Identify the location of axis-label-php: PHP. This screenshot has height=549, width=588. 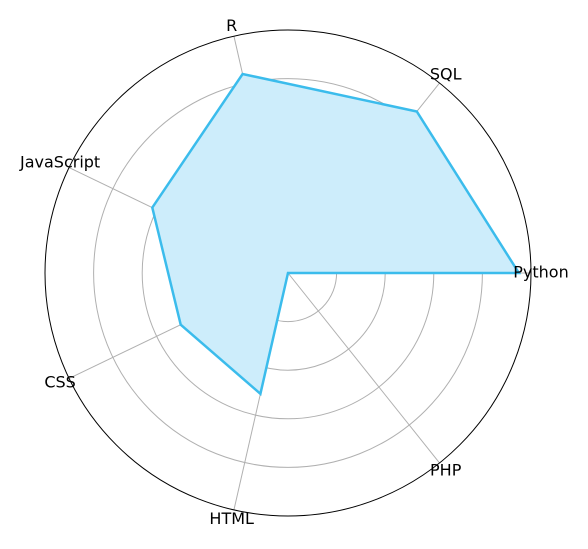
(446, 469).